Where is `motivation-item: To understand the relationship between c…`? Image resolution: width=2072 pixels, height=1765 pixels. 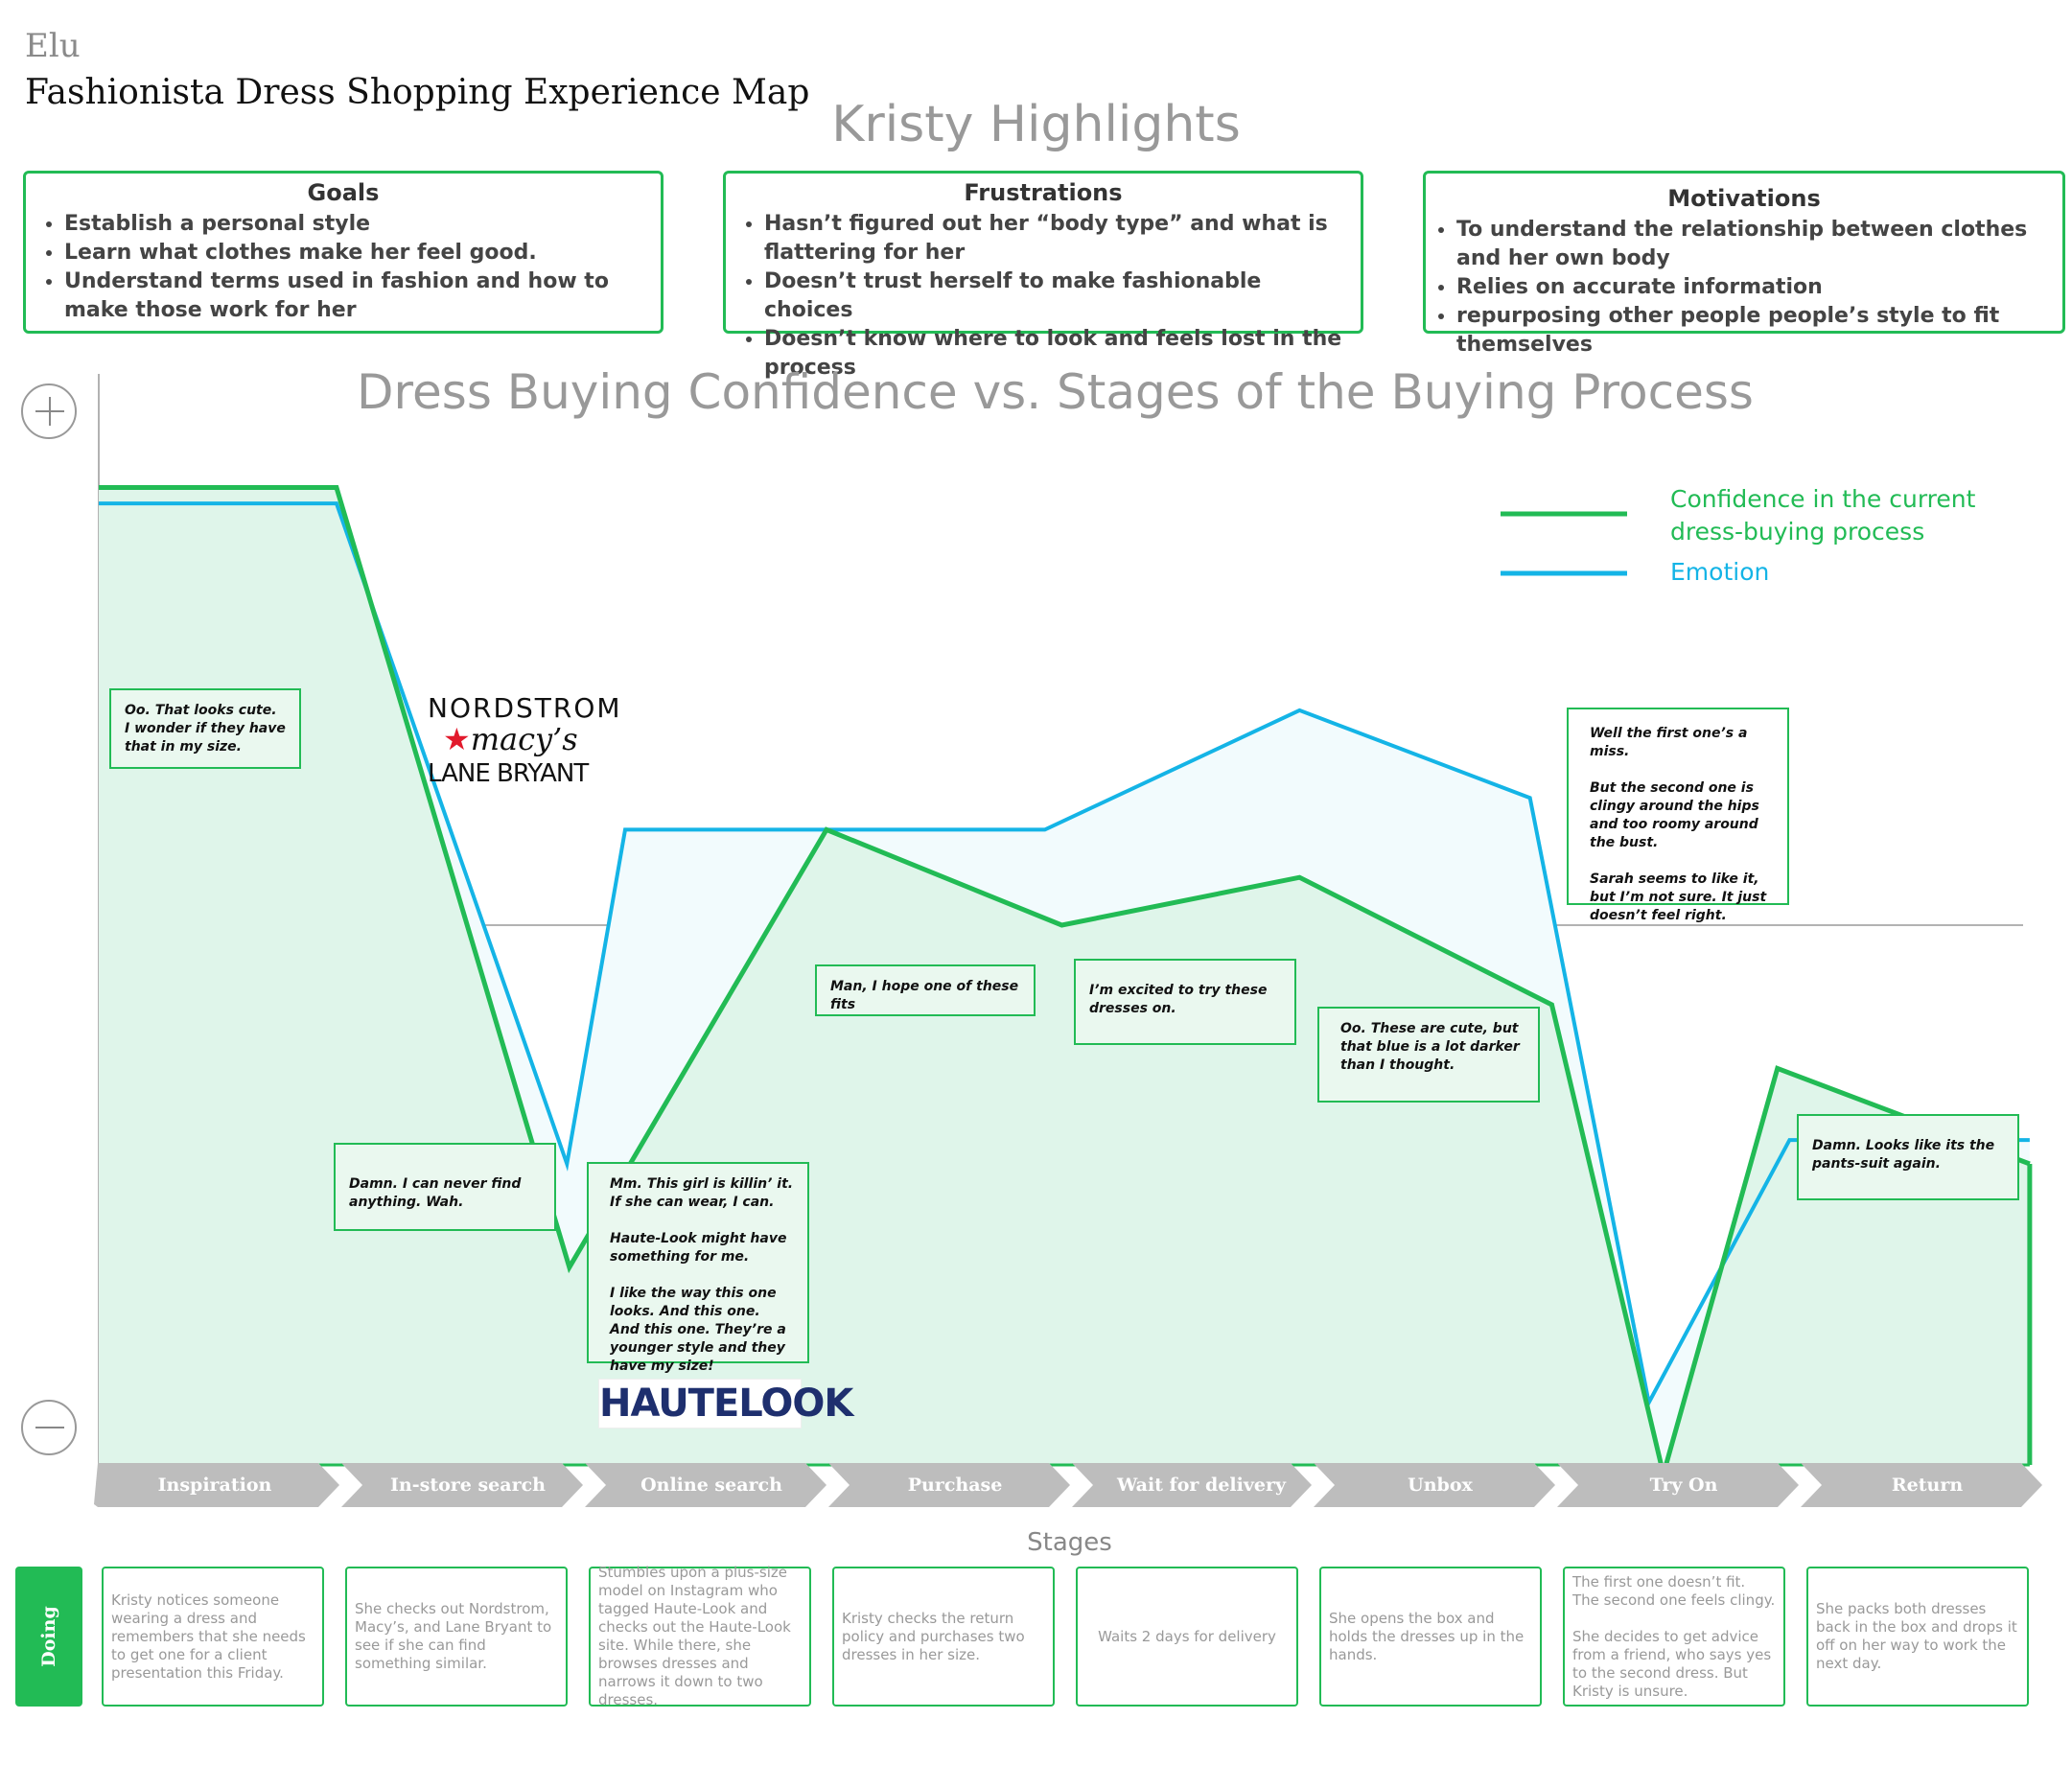
motivation-item: To understand the relationship between c… is located at coordinates (1753, 245).